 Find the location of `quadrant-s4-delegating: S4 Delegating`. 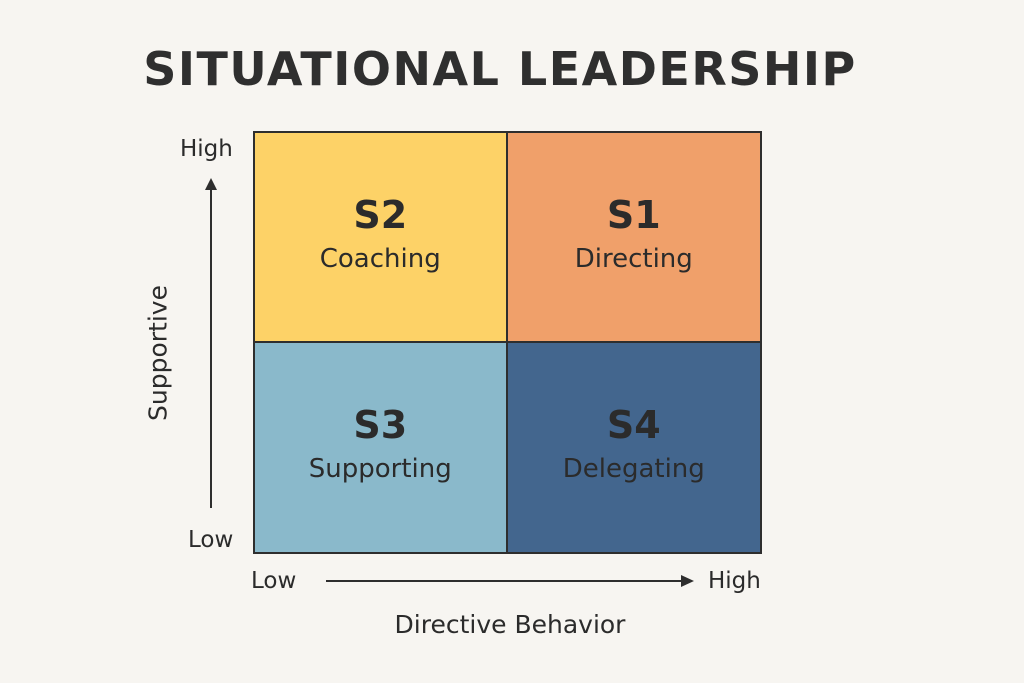

quadrant-s4-delegating: S4 Delegating is located at coordinates (633, 447).